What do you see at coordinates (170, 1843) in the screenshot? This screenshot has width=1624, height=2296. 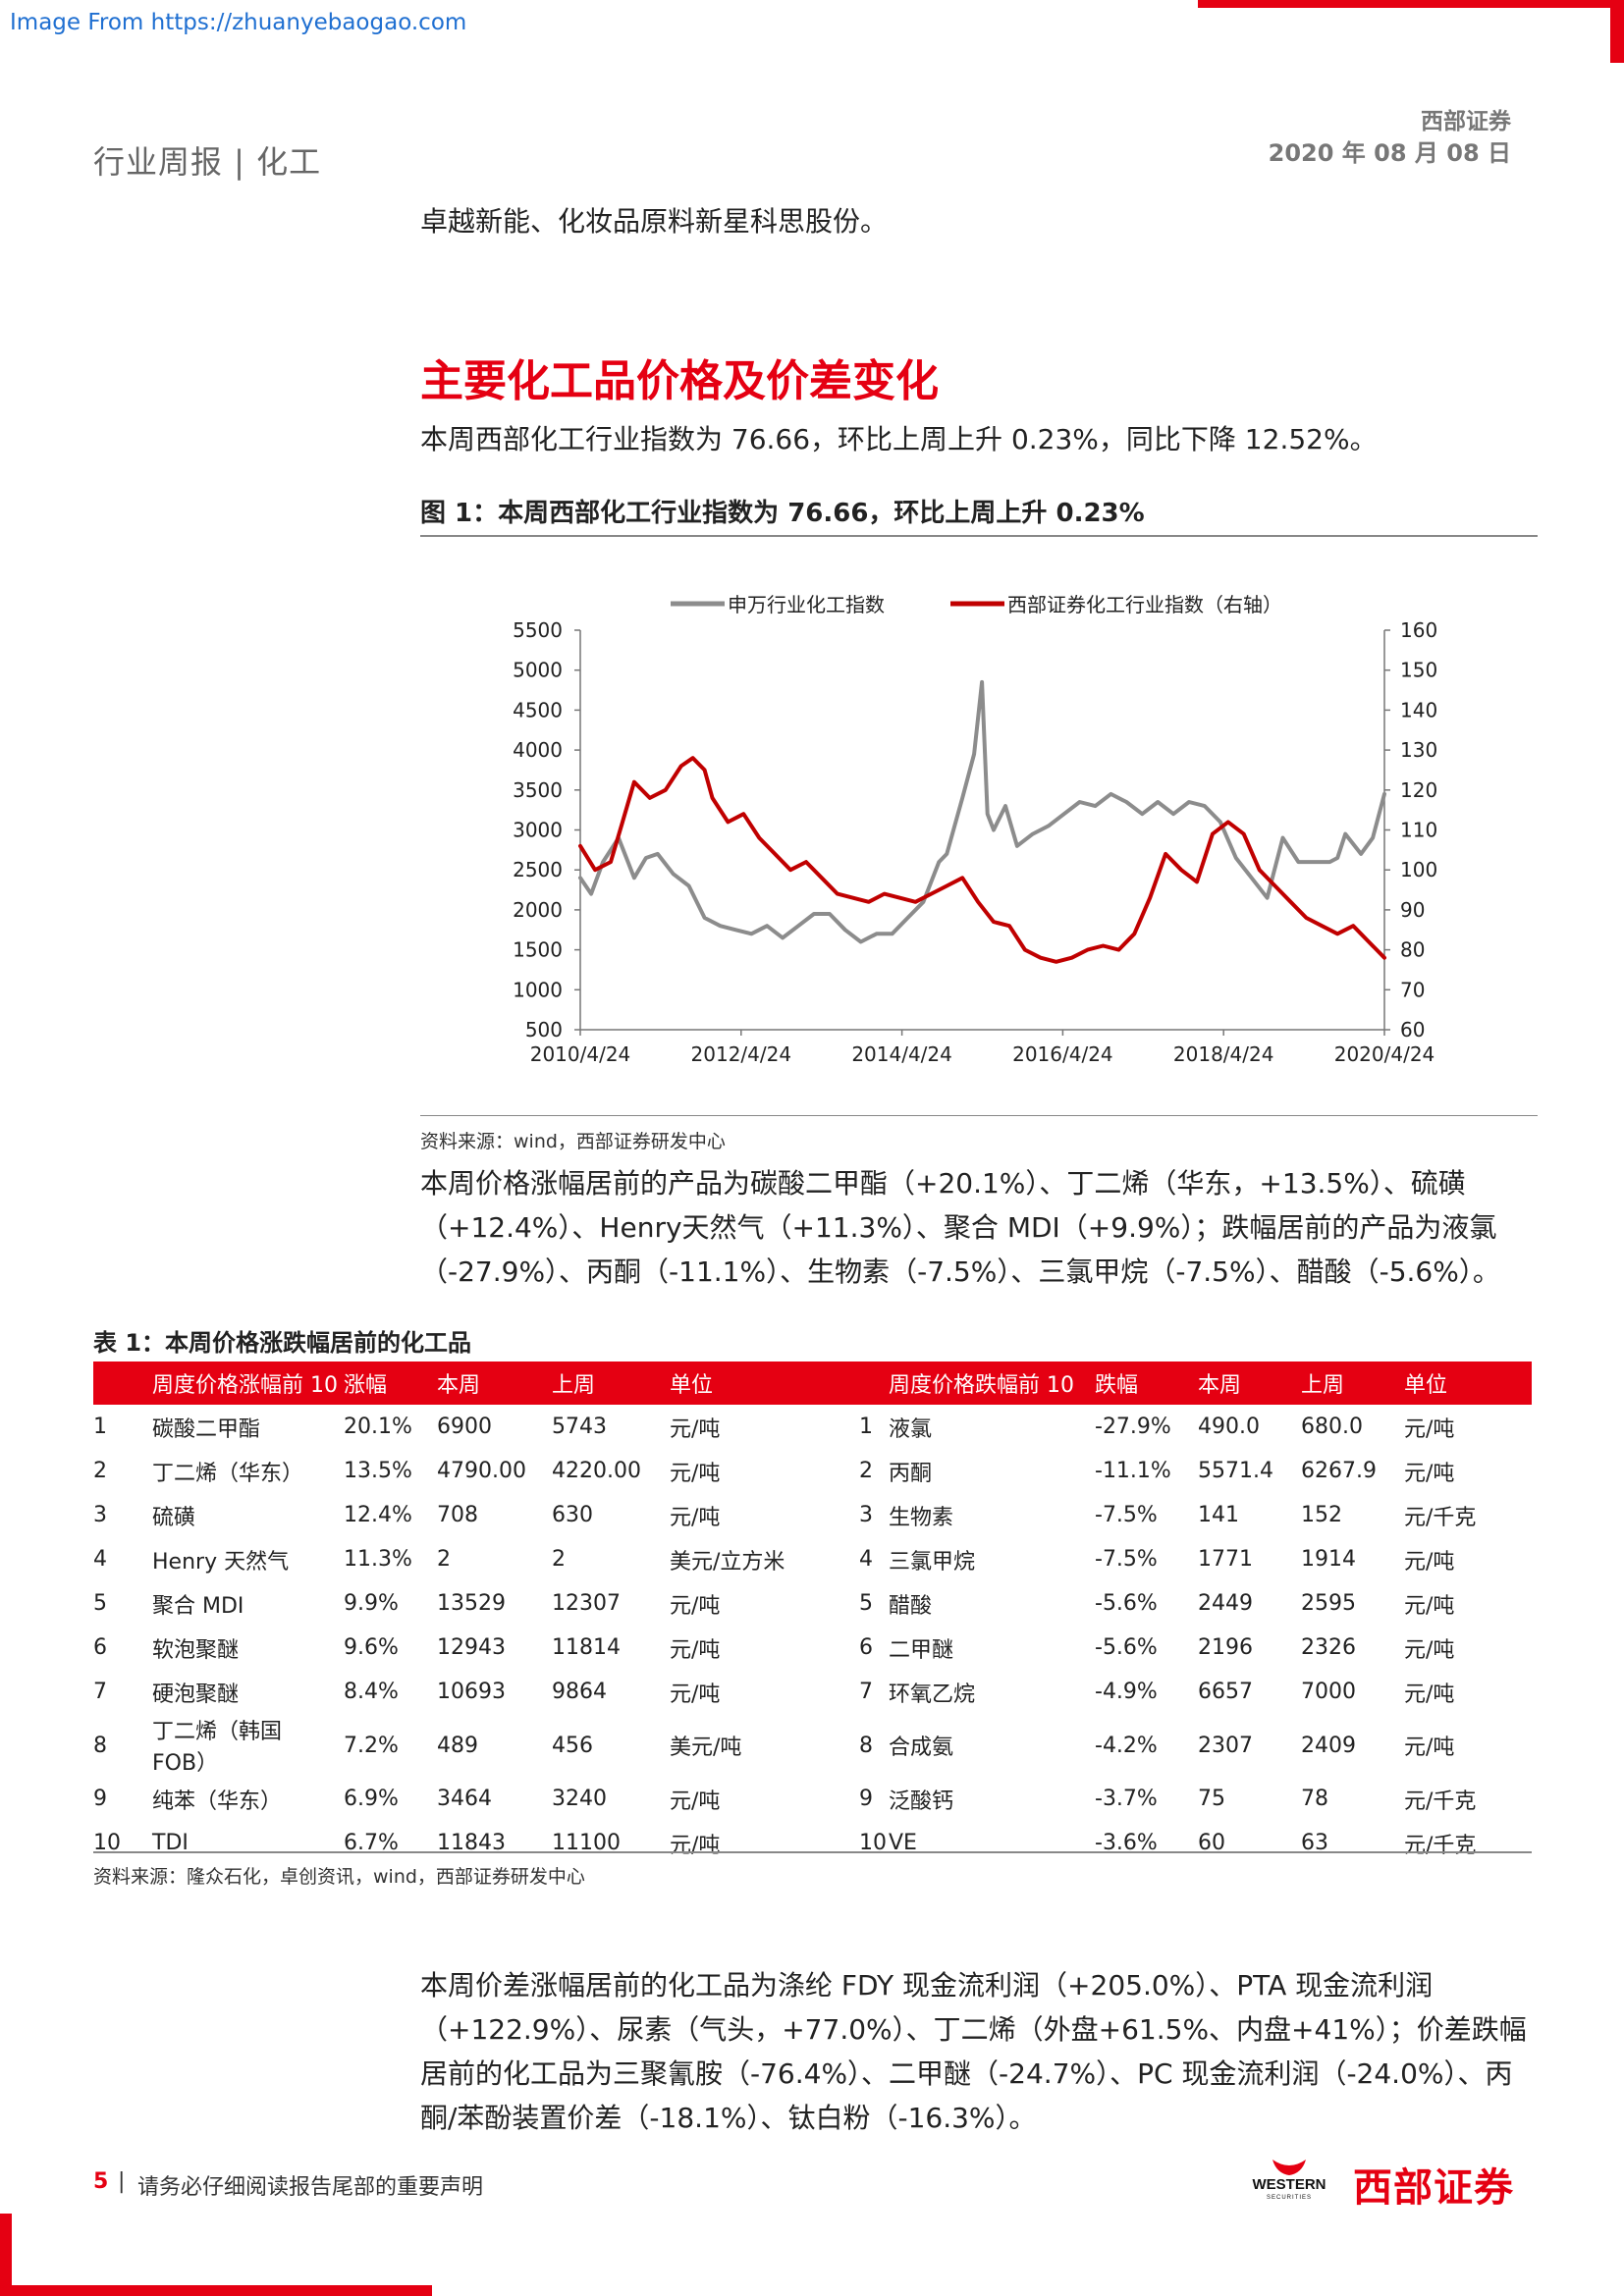 I see `cell-gainer-name: TDI` at bounding box center [170, 1843].